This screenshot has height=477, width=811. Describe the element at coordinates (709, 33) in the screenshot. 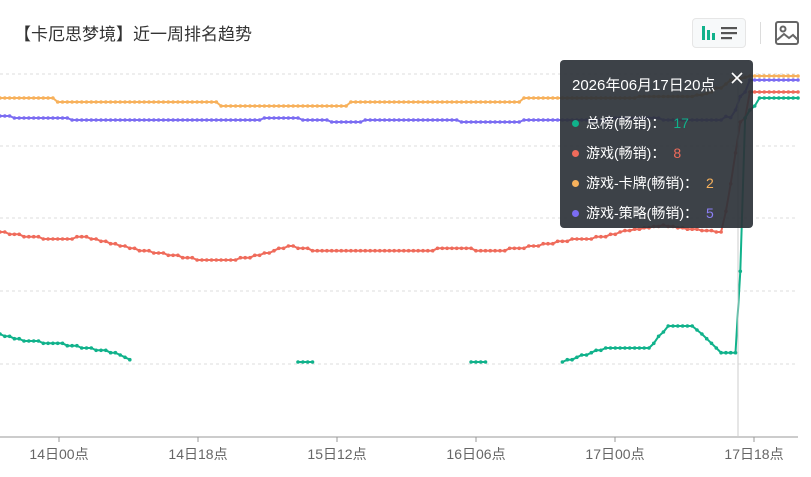

I see `bar-chart-icon` at that location.